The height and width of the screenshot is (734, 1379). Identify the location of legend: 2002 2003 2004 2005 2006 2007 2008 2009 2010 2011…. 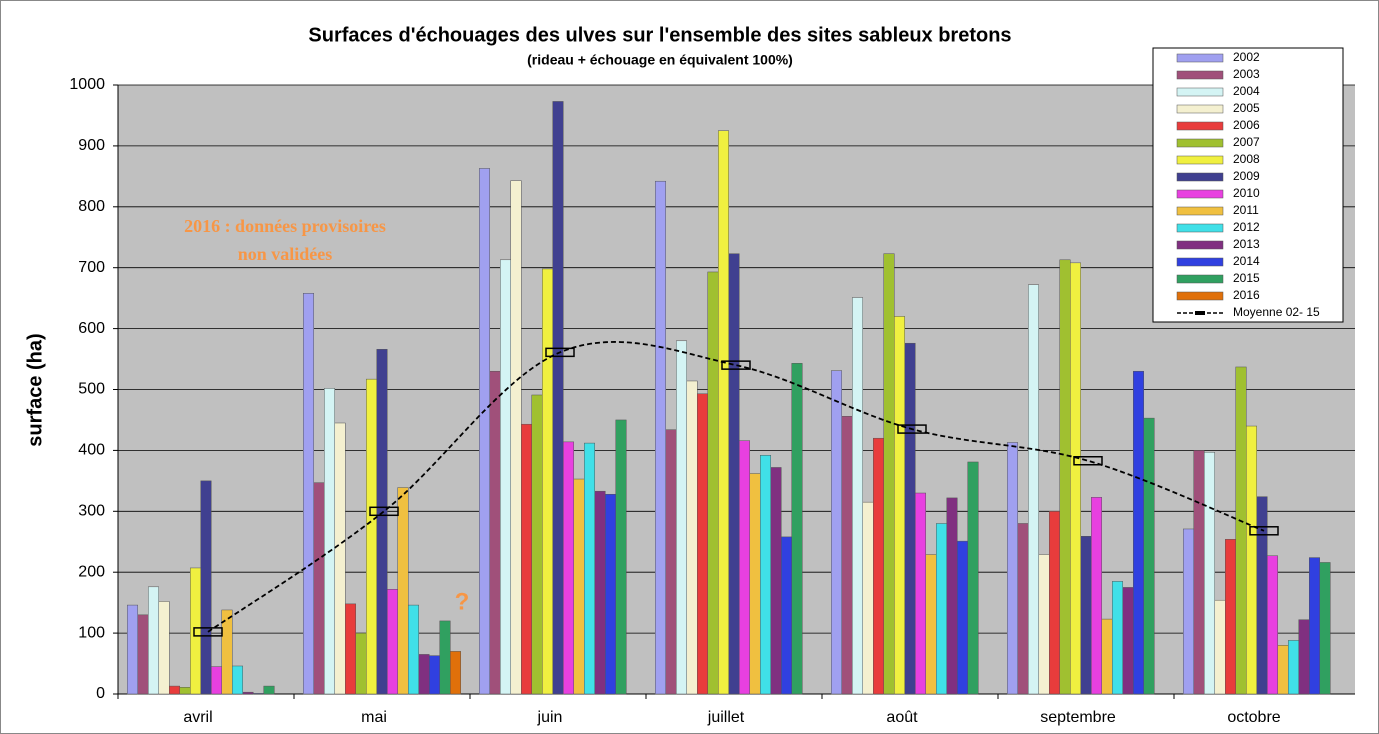
(1248, 185).